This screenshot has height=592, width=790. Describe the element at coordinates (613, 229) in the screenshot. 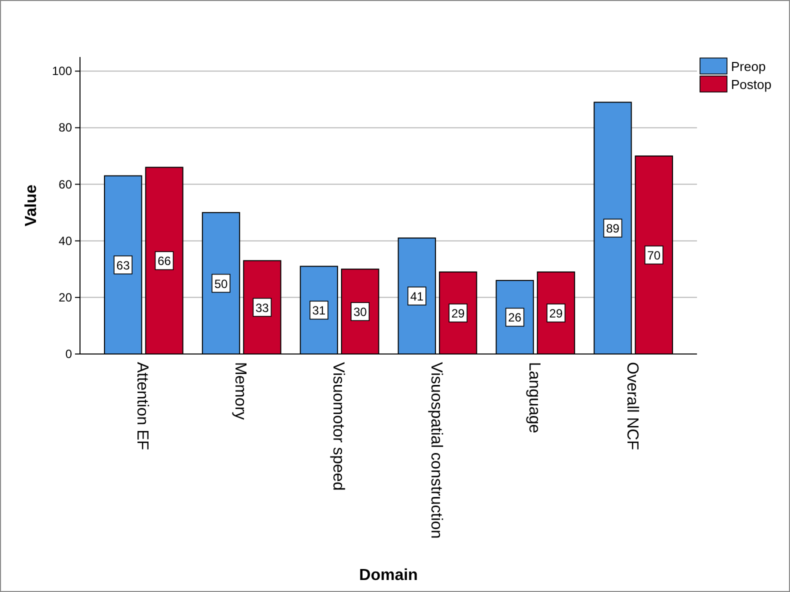

I see `data-label: 89` at that location.